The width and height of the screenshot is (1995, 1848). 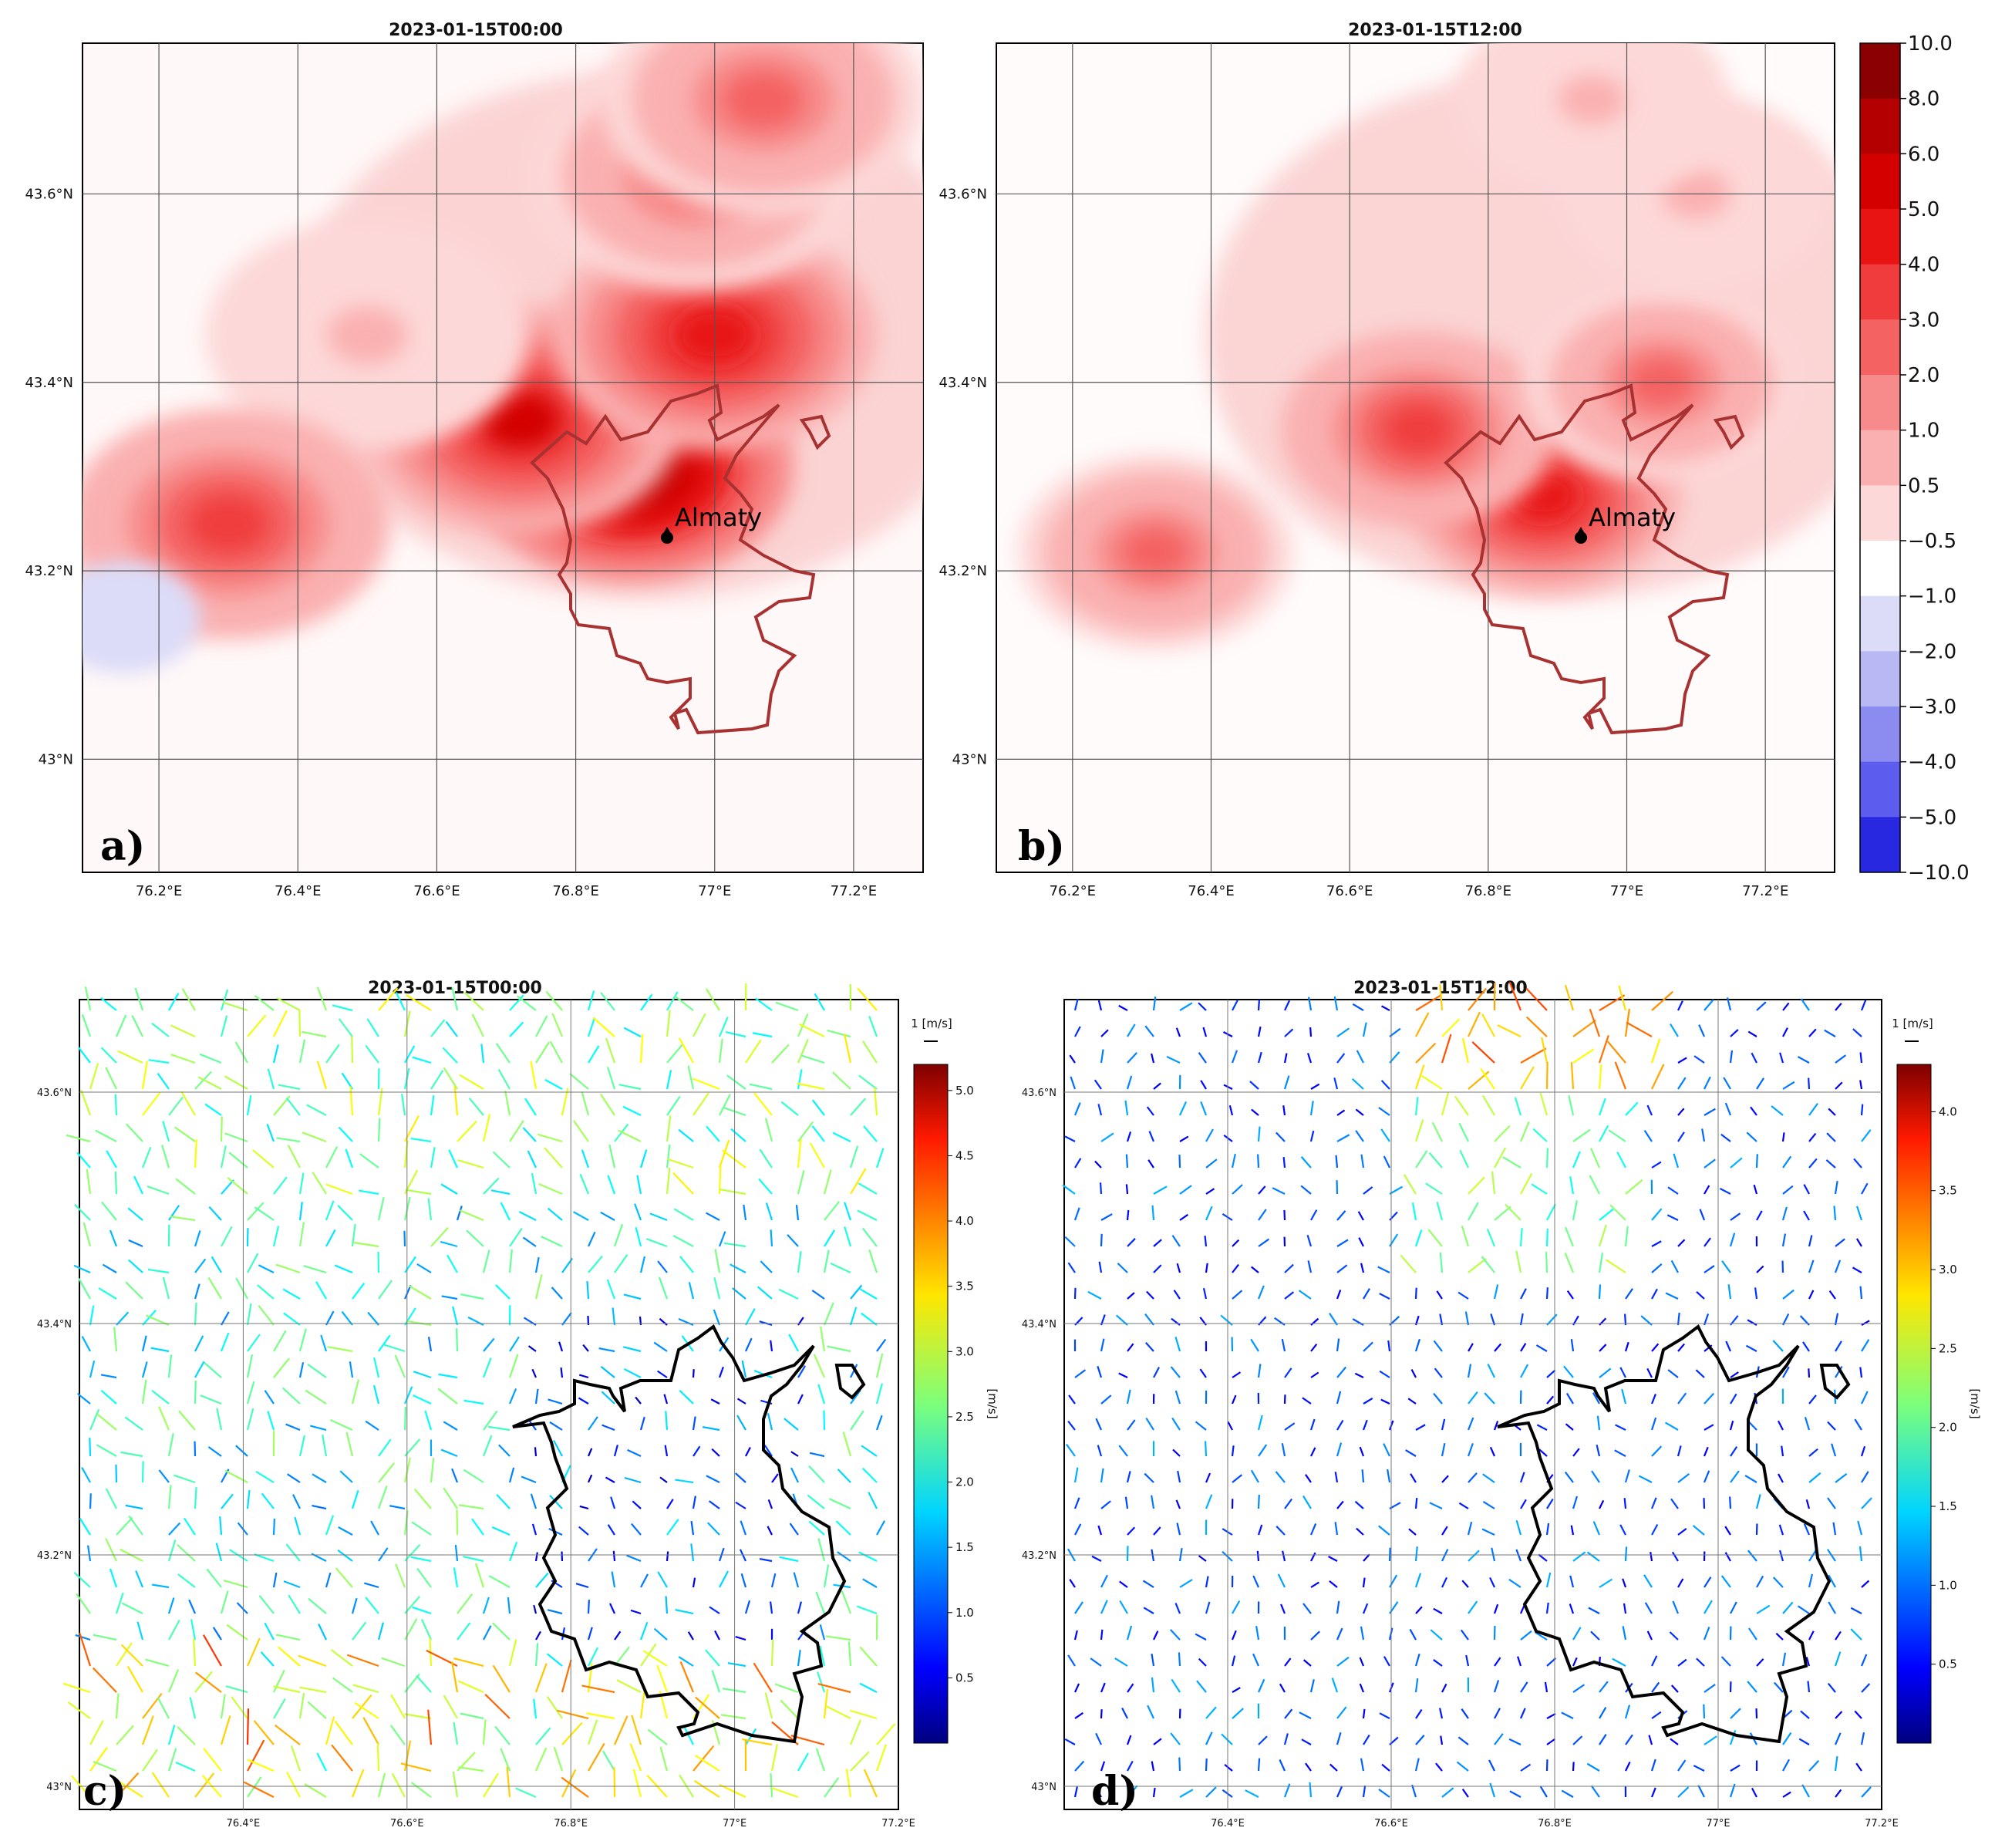 What do you see at coordinates (436, 891) in the screenshot?
I see `x-tick-label: 76.6°E` at bounding box center [436, 891].